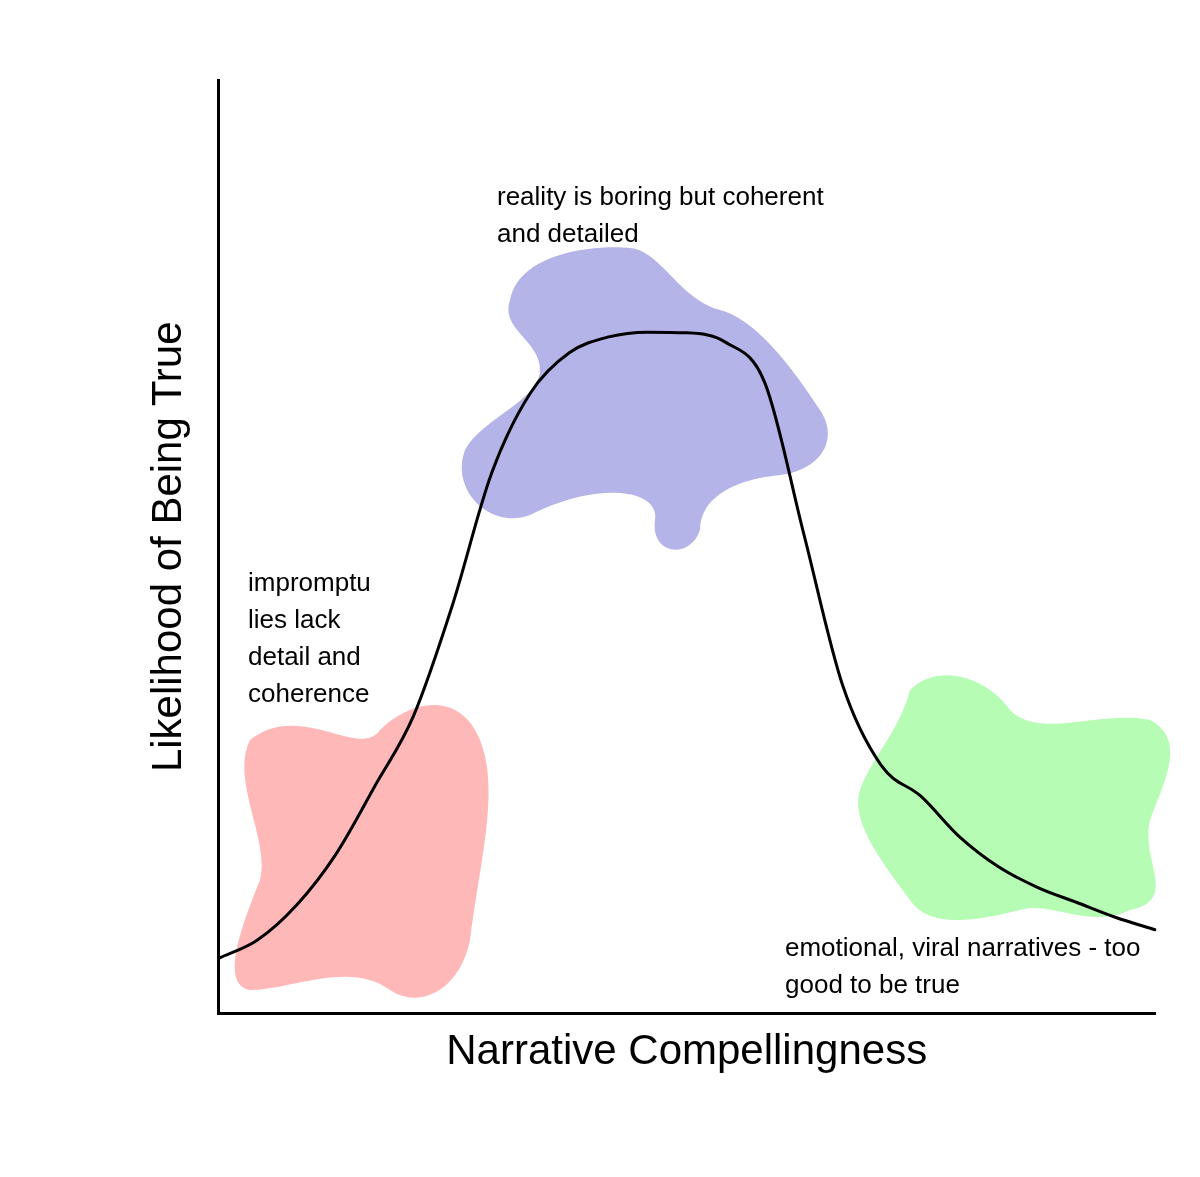  What do you see at coordinates (661, 214) in the screenshot?
I see `text: reality is boring but coherent and detailed` at bounding box center [661, 214].